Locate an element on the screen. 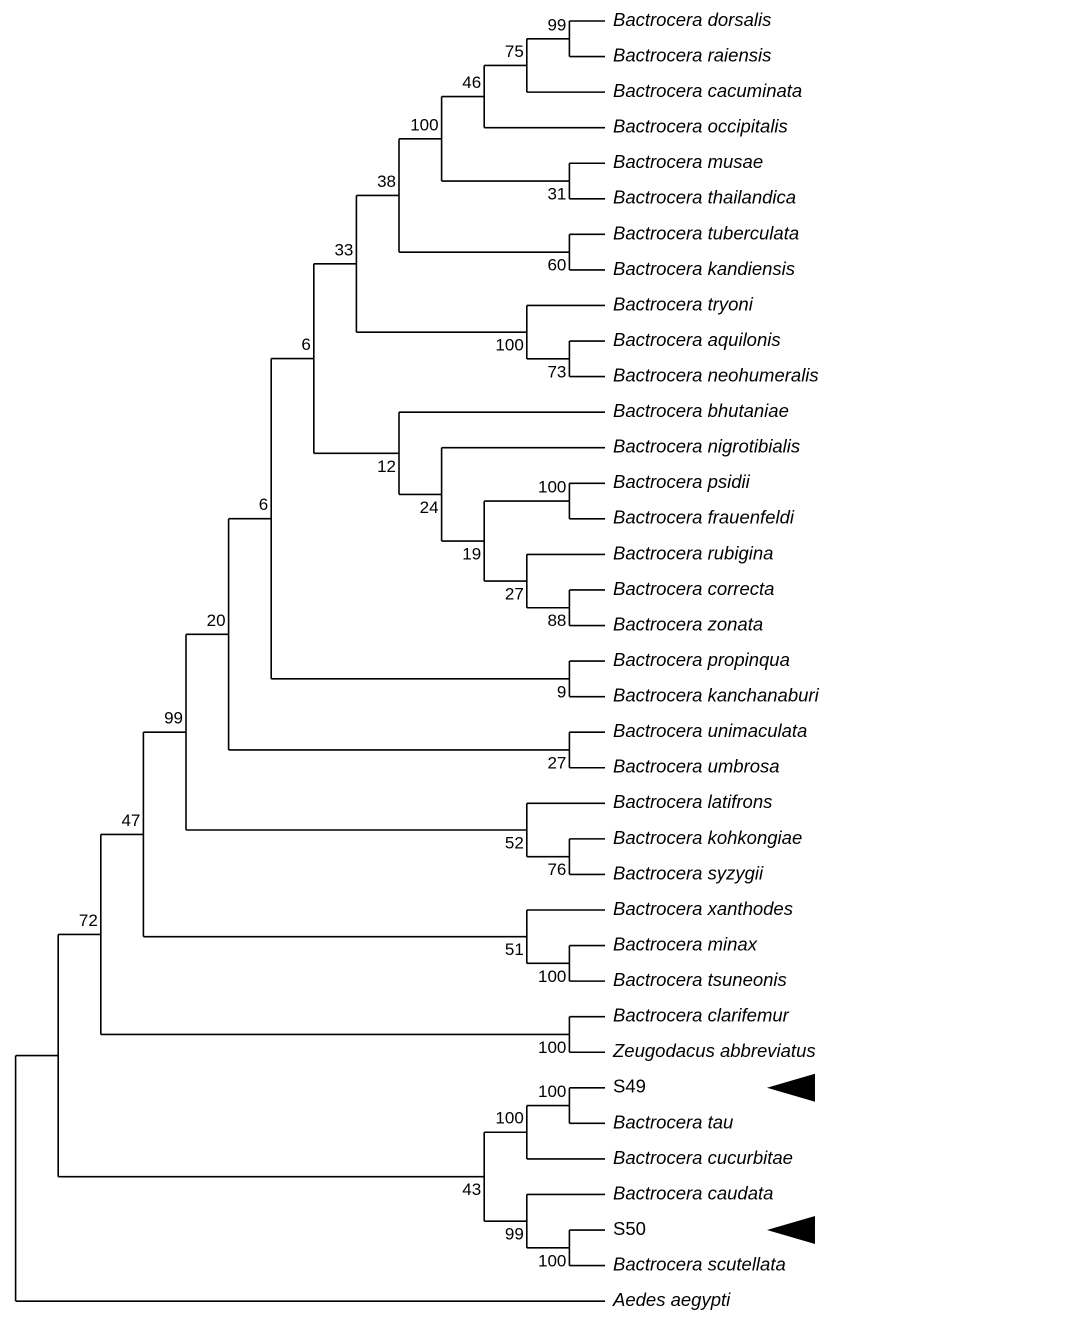 The width and height of the screenshot is (1085, 1335). taxon-label: Bactrocera tsuneonis is located at coordinates (700, 979).